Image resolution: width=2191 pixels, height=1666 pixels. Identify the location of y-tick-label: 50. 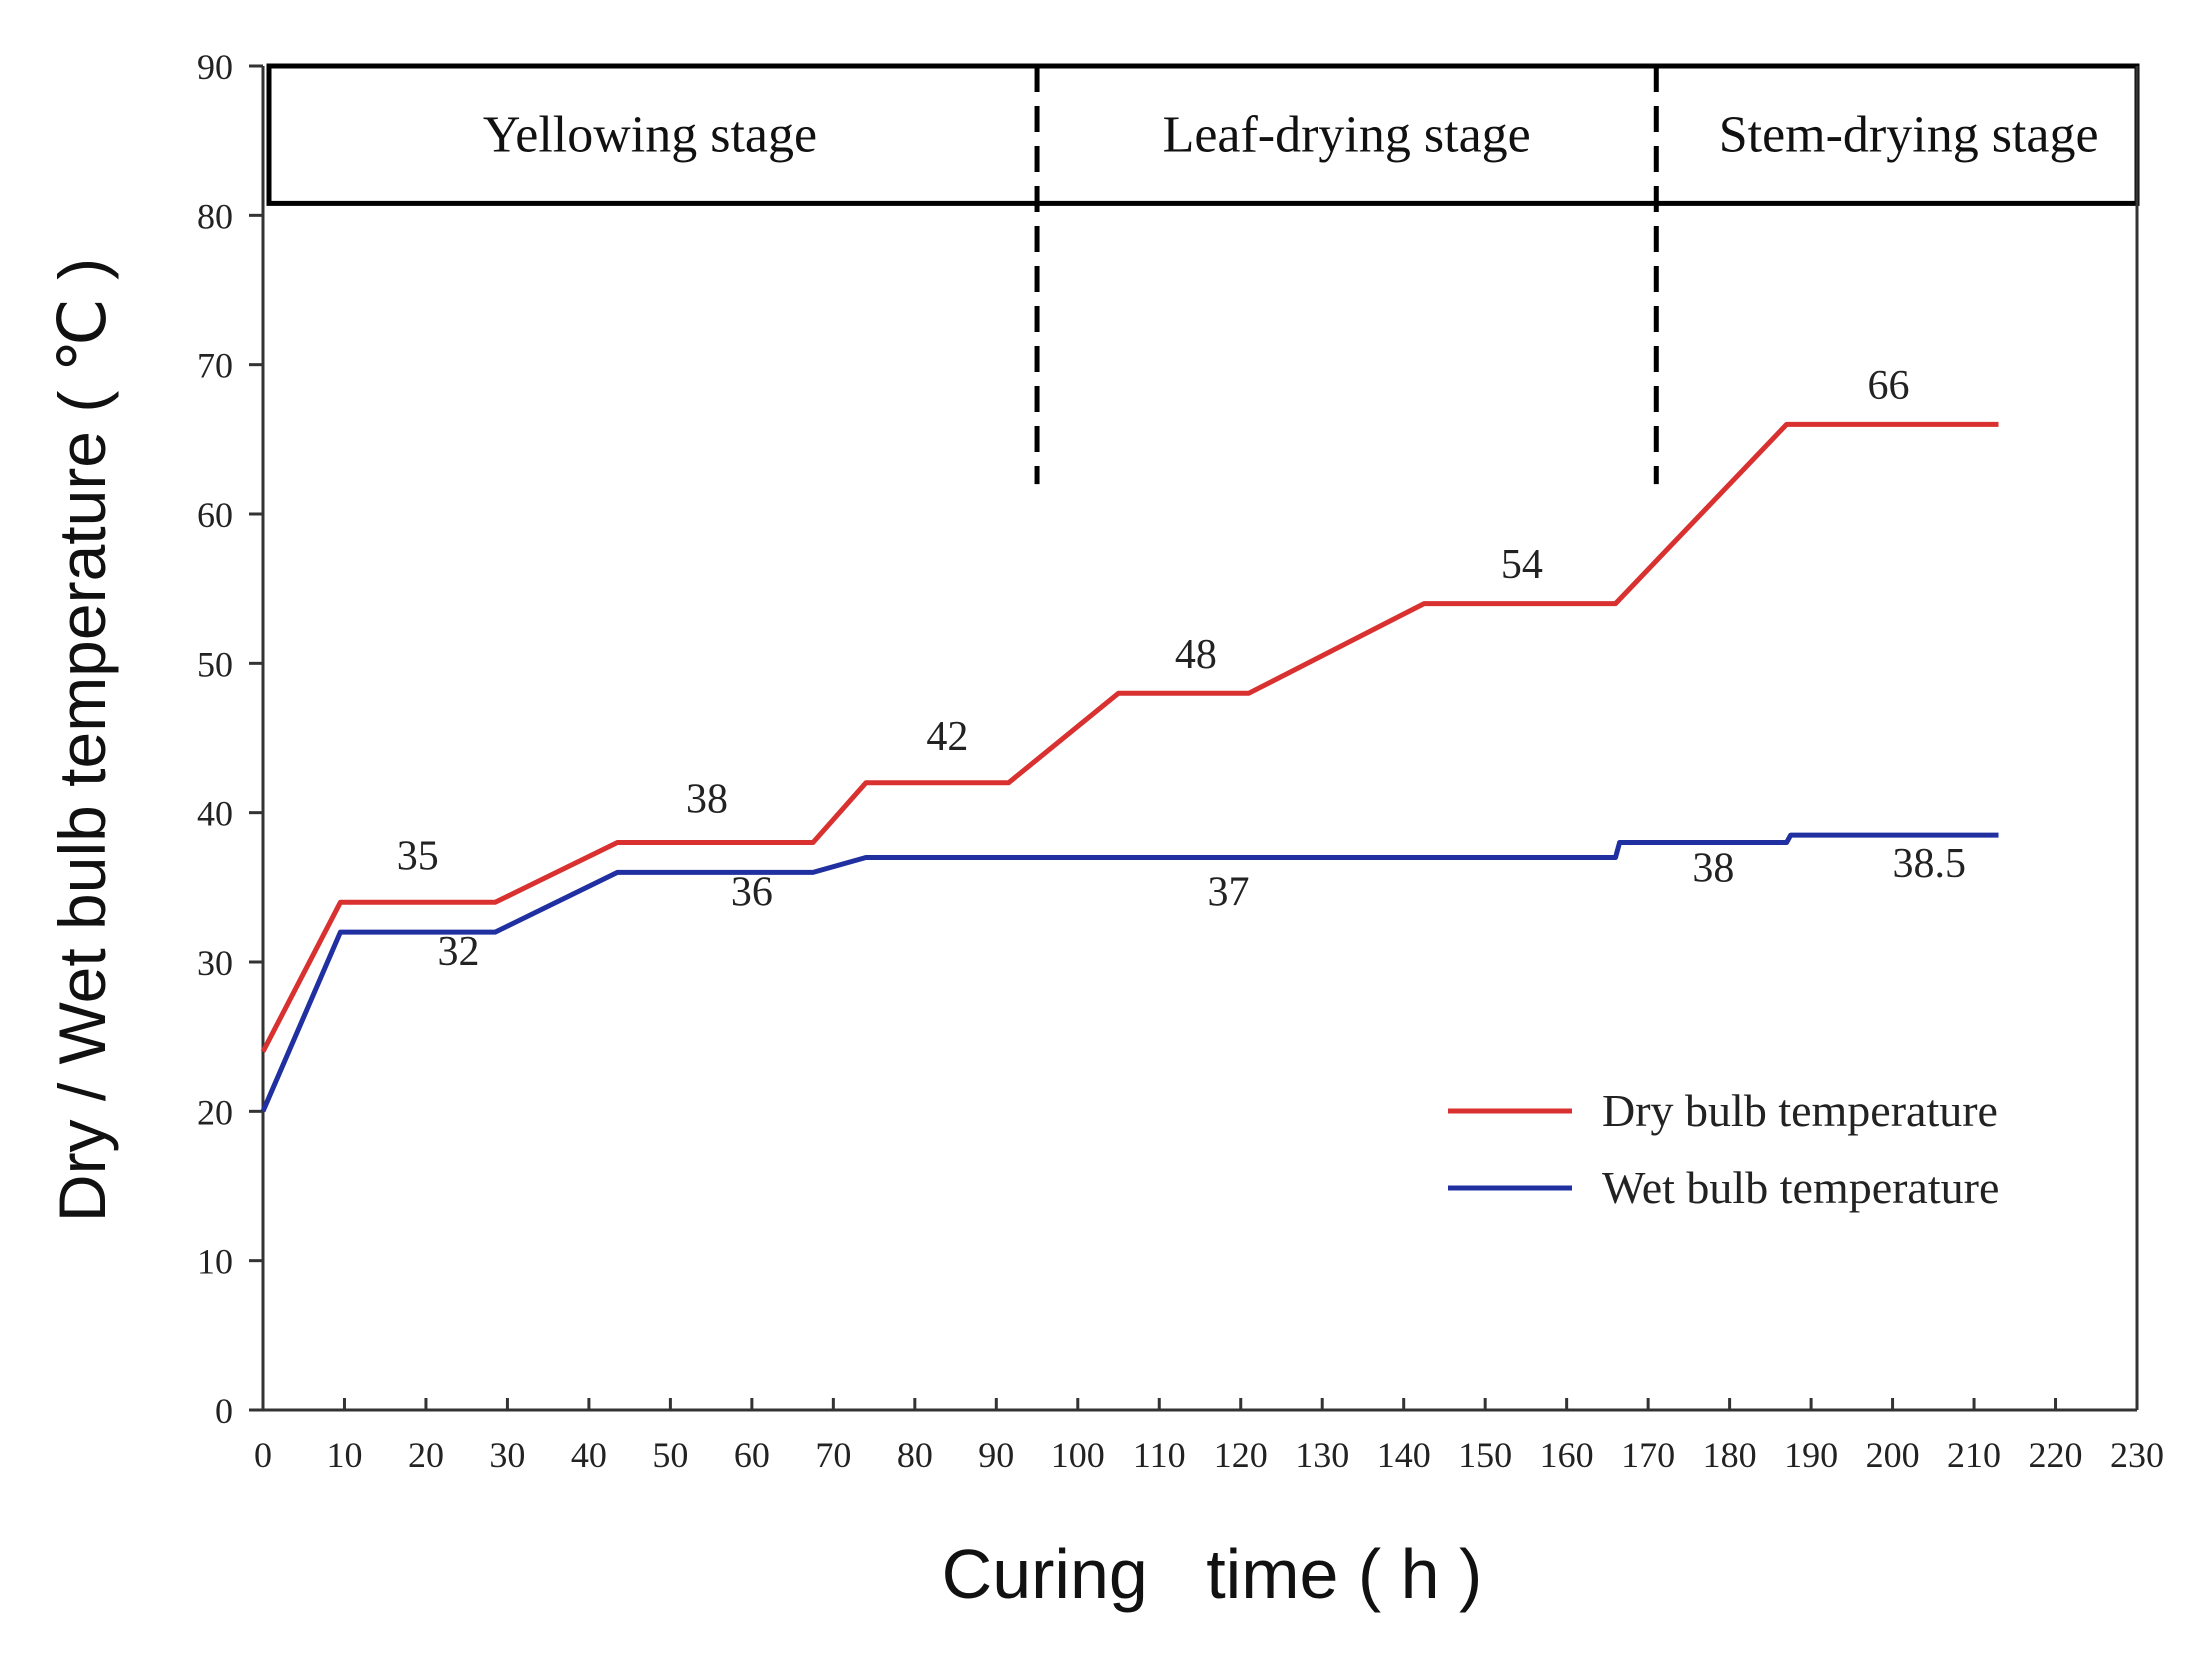
(215, 664).